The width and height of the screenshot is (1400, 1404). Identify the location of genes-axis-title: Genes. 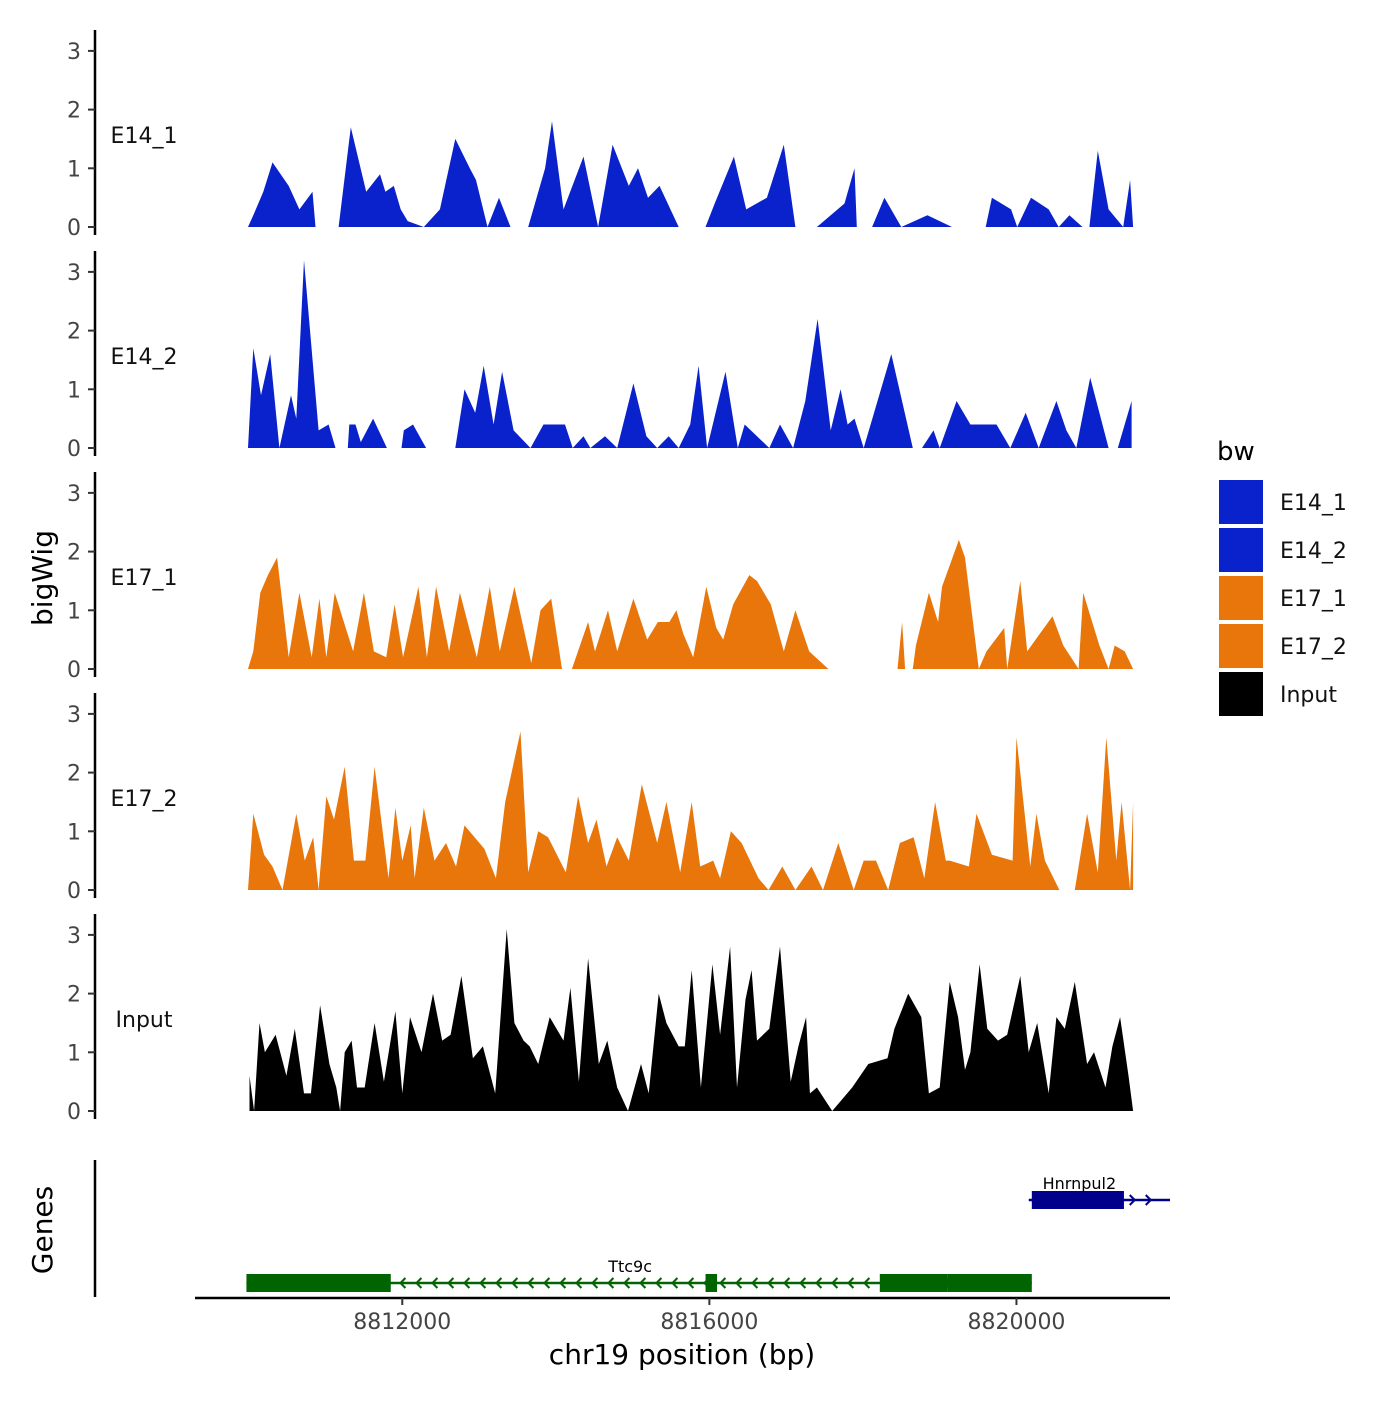
(42, 1230).